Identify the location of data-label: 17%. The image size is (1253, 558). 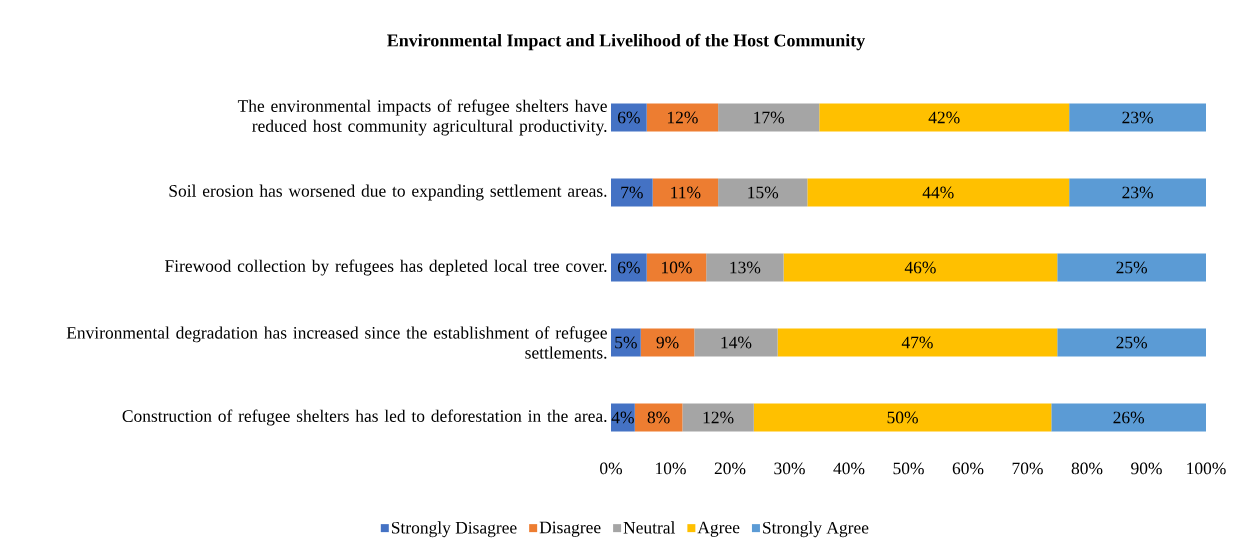
(769, 117).